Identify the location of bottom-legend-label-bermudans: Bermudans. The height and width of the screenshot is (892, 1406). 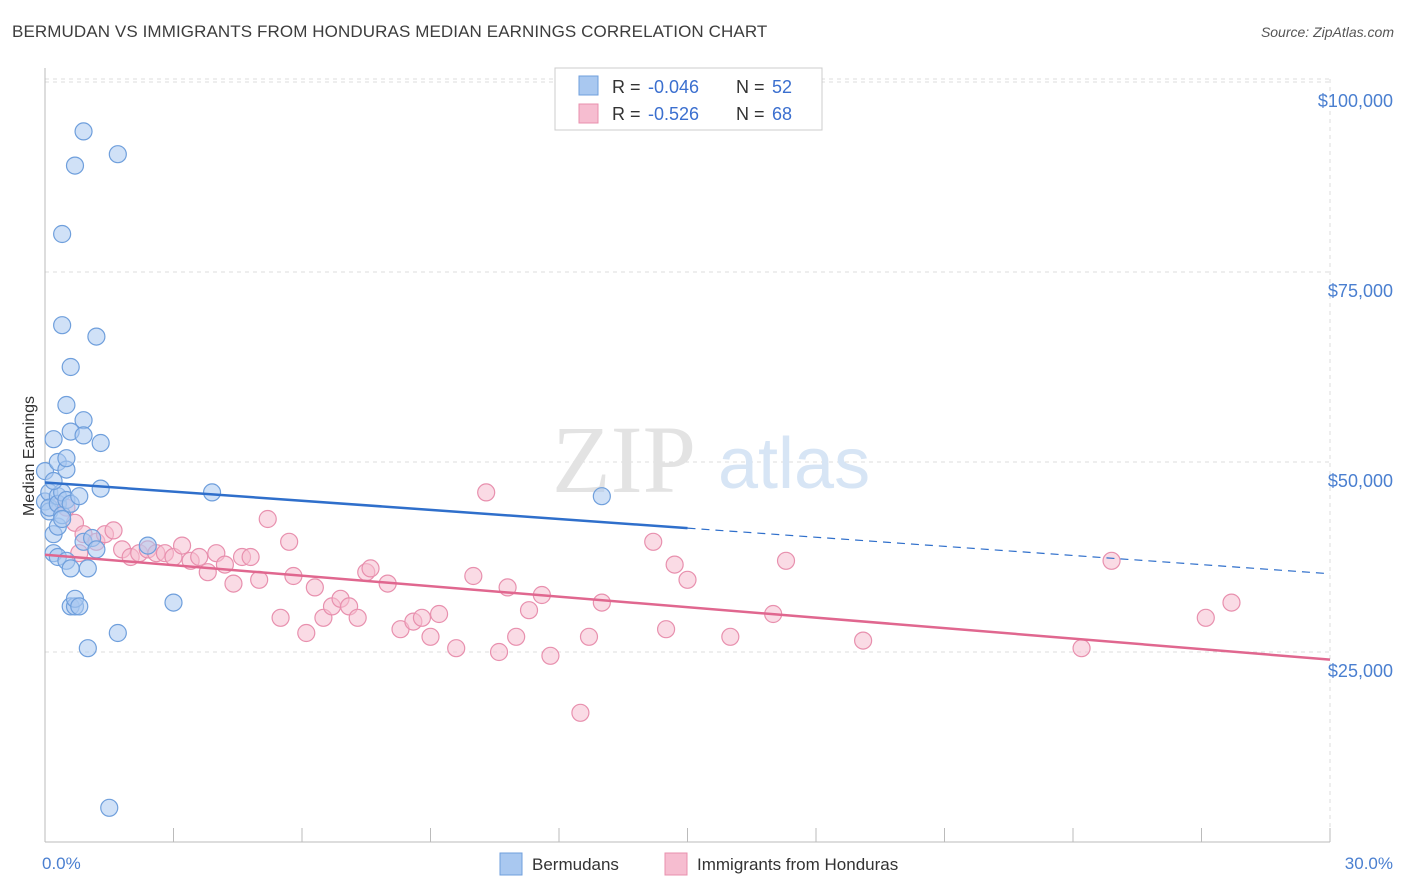
(575, 864).